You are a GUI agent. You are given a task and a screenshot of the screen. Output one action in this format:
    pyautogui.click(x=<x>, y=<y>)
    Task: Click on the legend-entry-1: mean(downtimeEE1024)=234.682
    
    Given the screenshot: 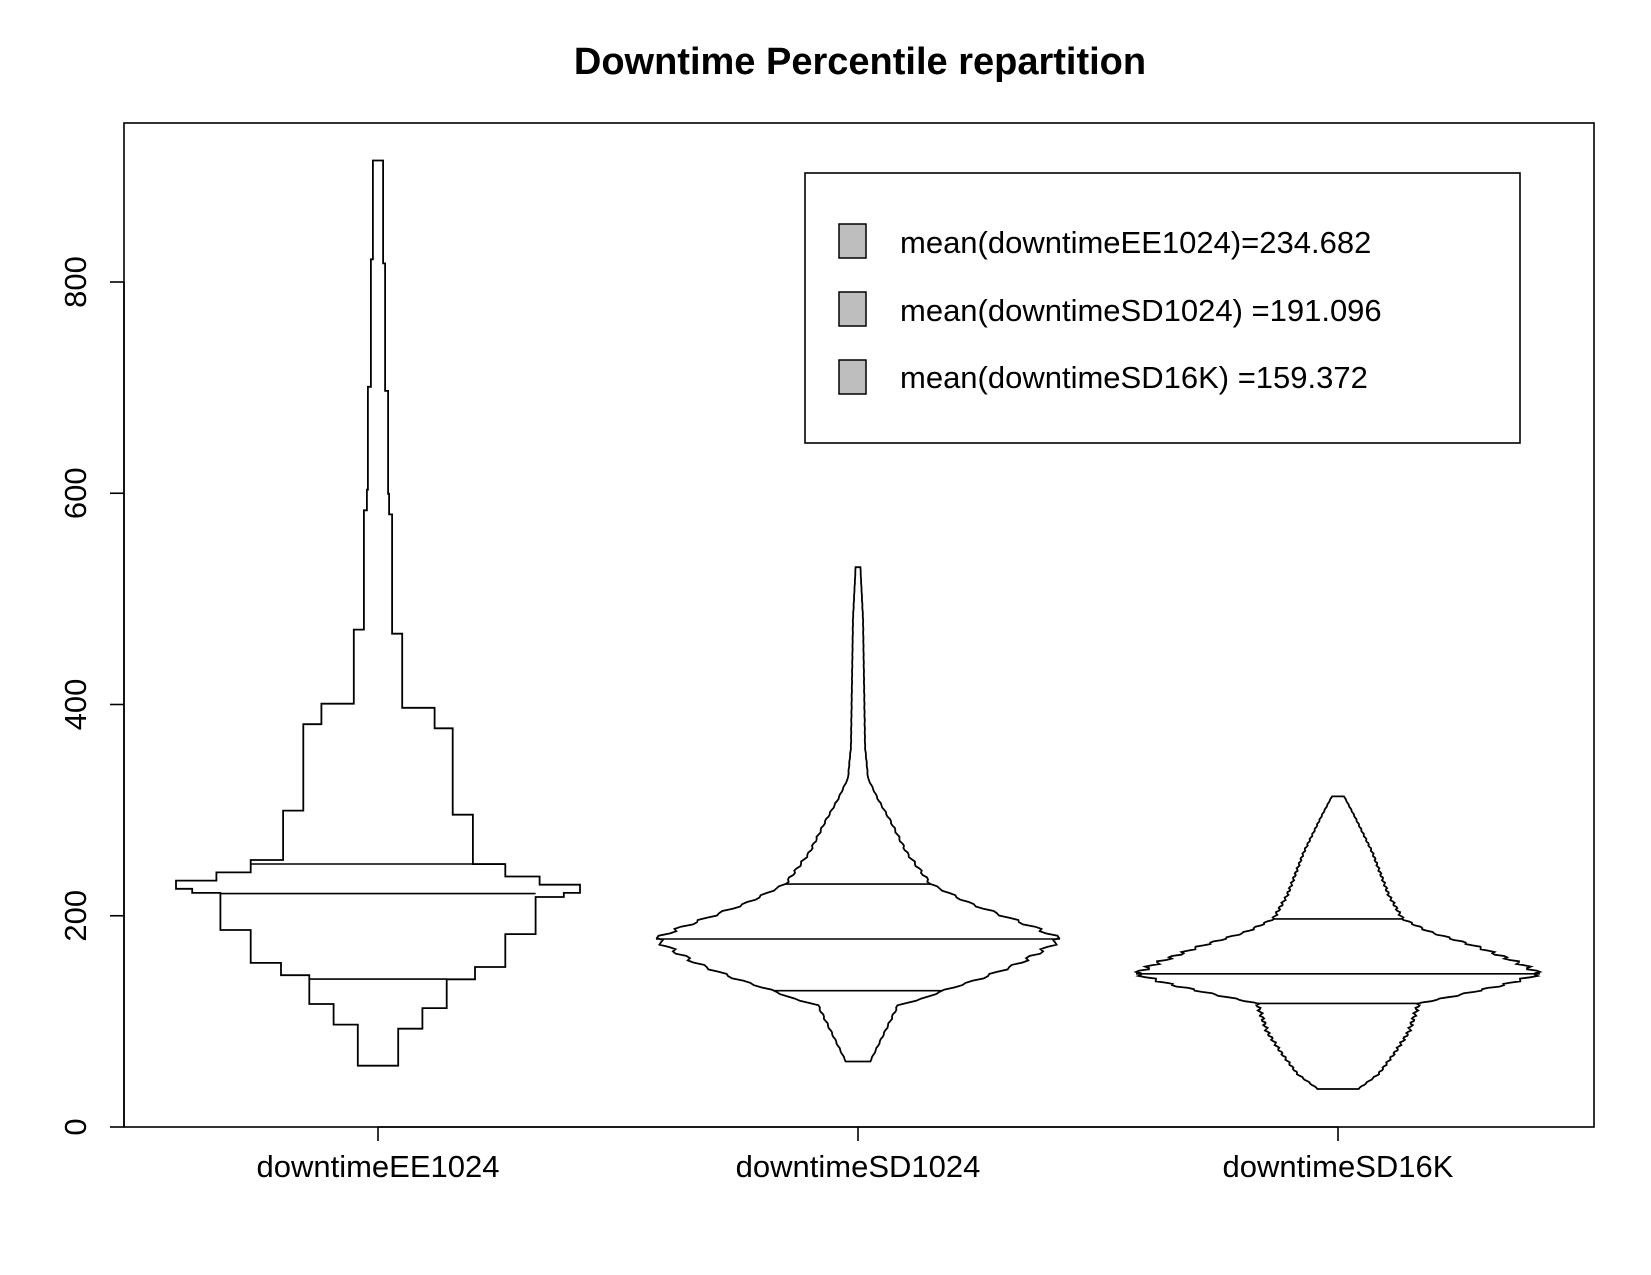 What is the action you would take?
    pyautogui.click(x=1135, y=242)
    